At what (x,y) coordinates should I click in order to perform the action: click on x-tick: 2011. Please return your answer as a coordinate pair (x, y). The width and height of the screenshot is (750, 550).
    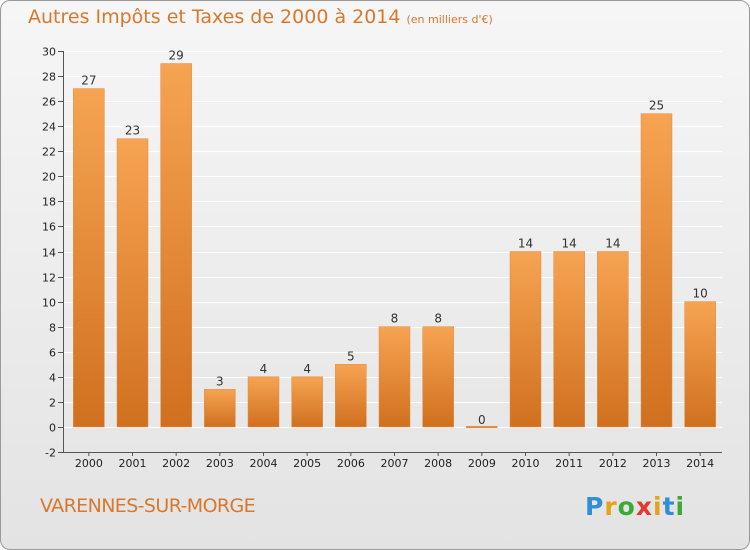
    Looking at the image, I should click on (569, 461).